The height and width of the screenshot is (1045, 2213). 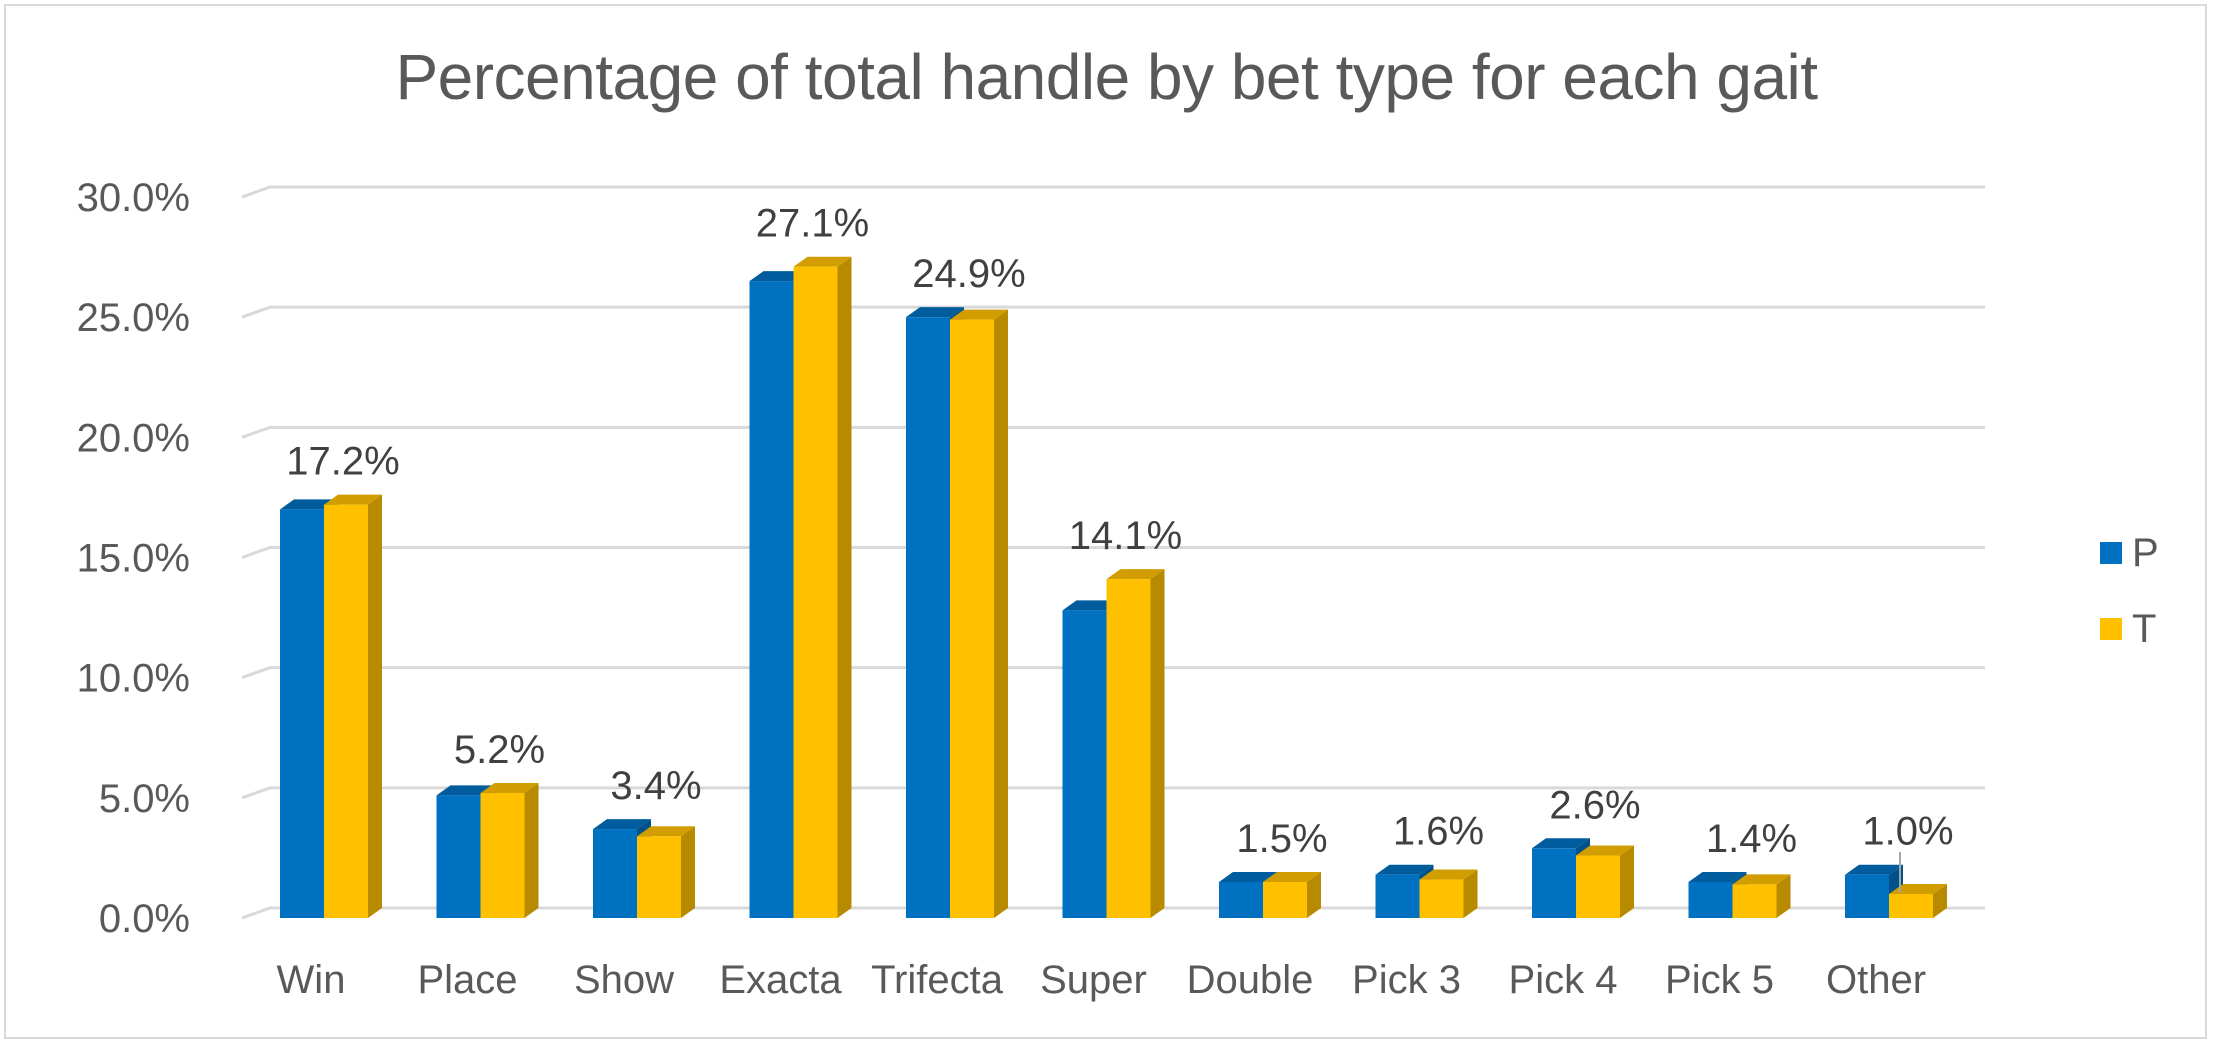 I want to click on legend-item-t: T, so click(x=2129, y=629).